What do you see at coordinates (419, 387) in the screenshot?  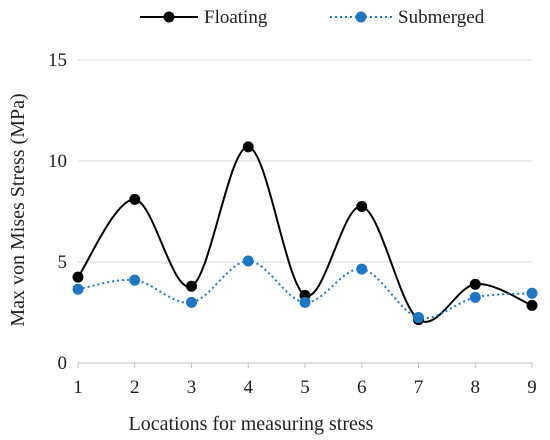 I see `x-tick-label: 7` at bounding box center [419, 387].